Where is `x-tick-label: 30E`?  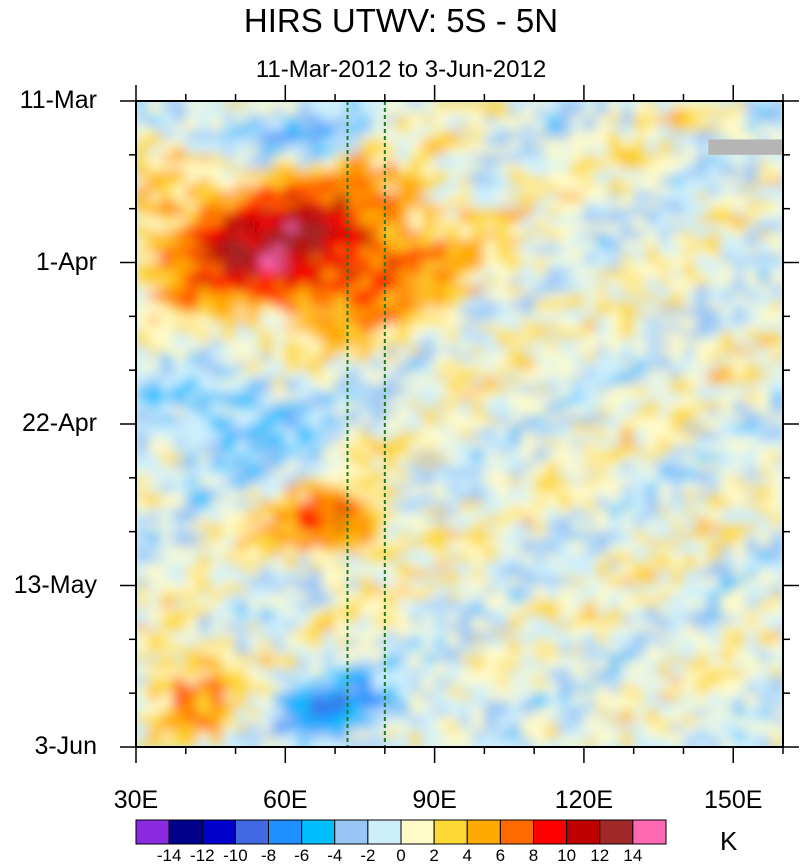
x-tick-label: 30E is located at coordinates (136, 800).